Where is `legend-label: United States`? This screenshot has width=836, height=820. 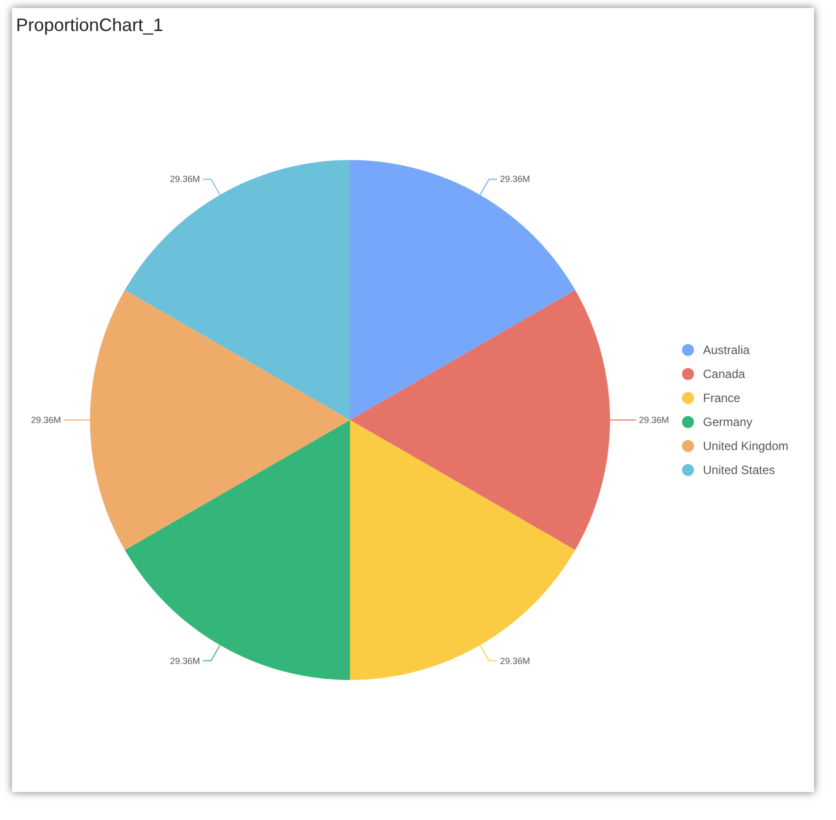 legend-label: United States is located at coordinates (739, 470).